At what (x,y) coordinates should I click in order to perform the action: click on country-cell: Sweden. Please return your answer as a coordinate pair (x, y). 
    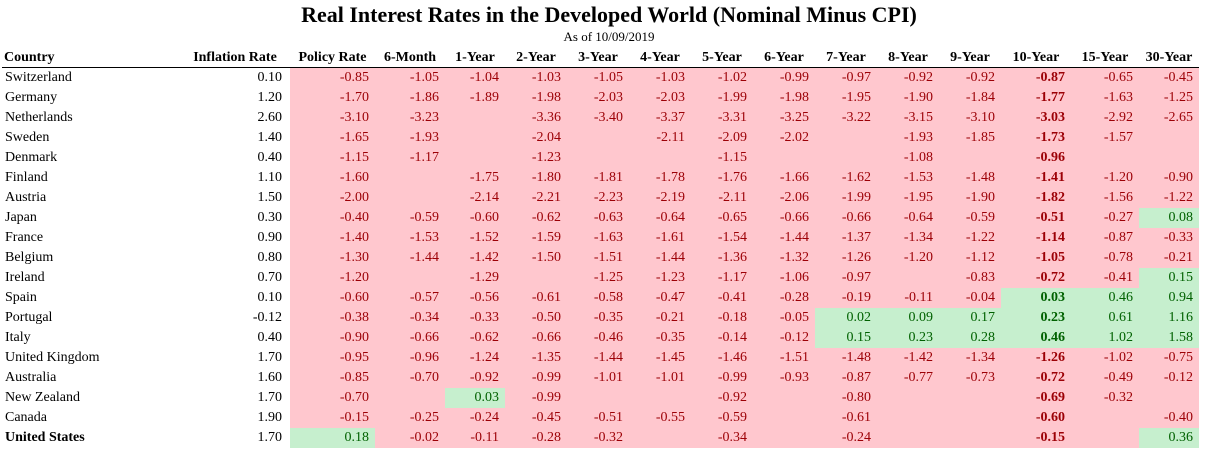
    Looking at the image, I should click on (27, 137).